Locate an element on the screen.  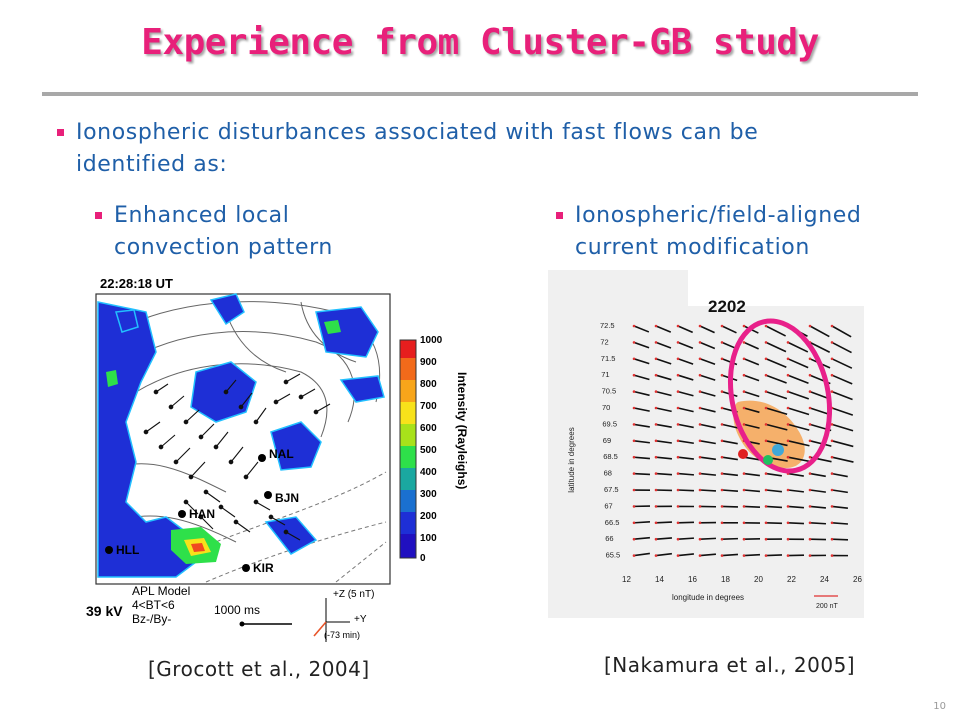
model-line: Bz-/By- is located at coordinates (151, 619).